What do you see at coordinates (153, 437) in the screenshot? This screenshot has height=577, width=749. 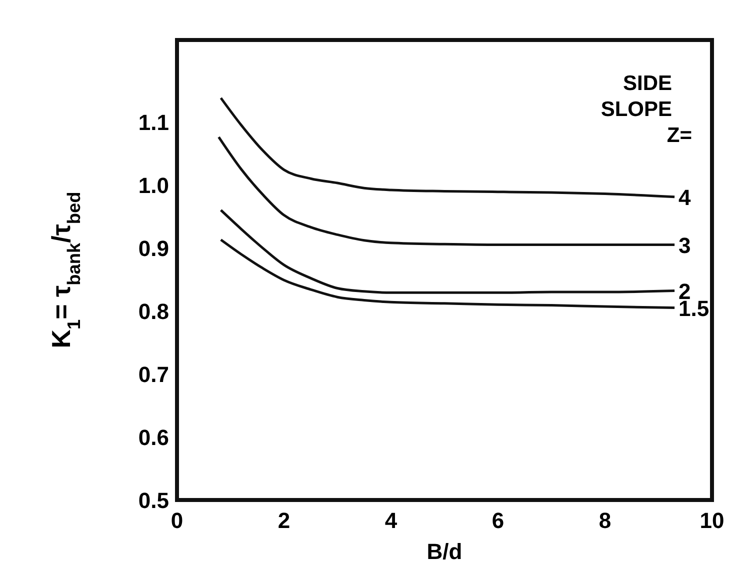 I see `y-tick-label: 0.6` at bounding box center [153, 437].